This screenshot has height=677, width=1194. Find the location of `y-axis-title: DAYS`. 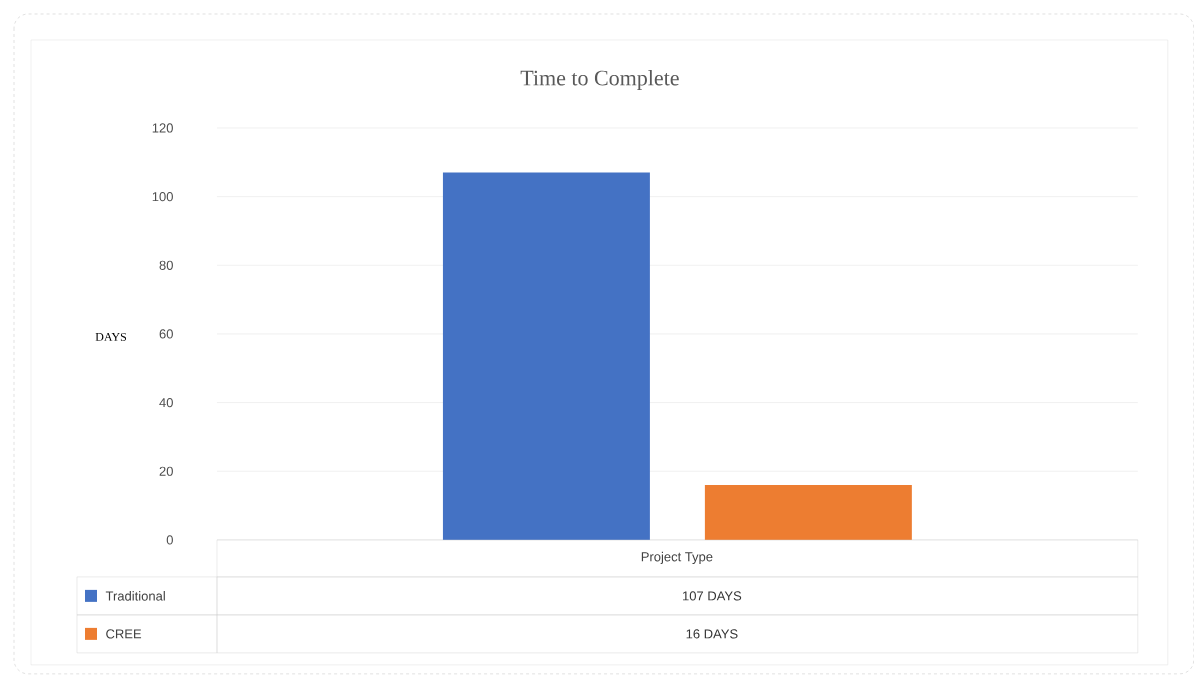

y-axis-title: DAYS is located at coordinates (111, 337).